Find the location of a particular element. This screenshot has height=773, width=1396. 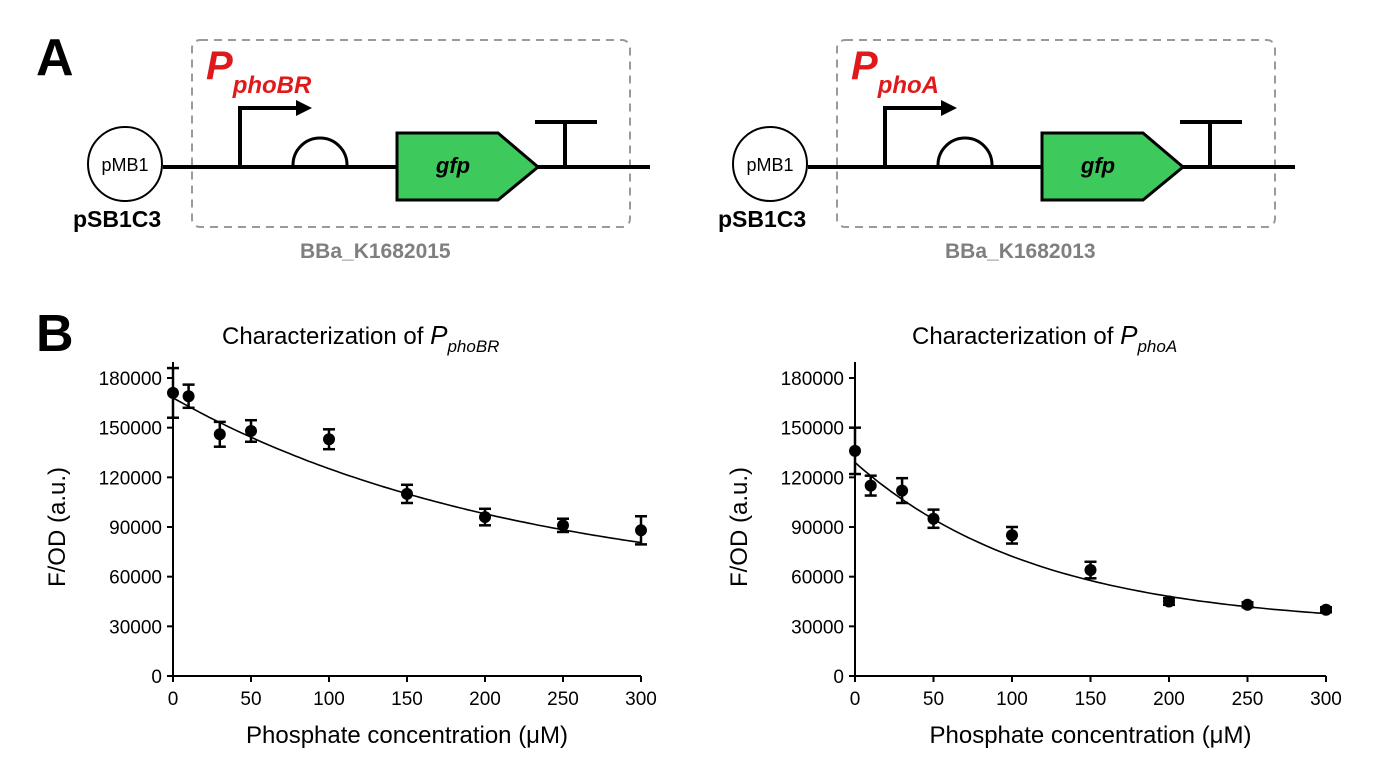

panel-label-b: B is located at coordinates (55, 334).